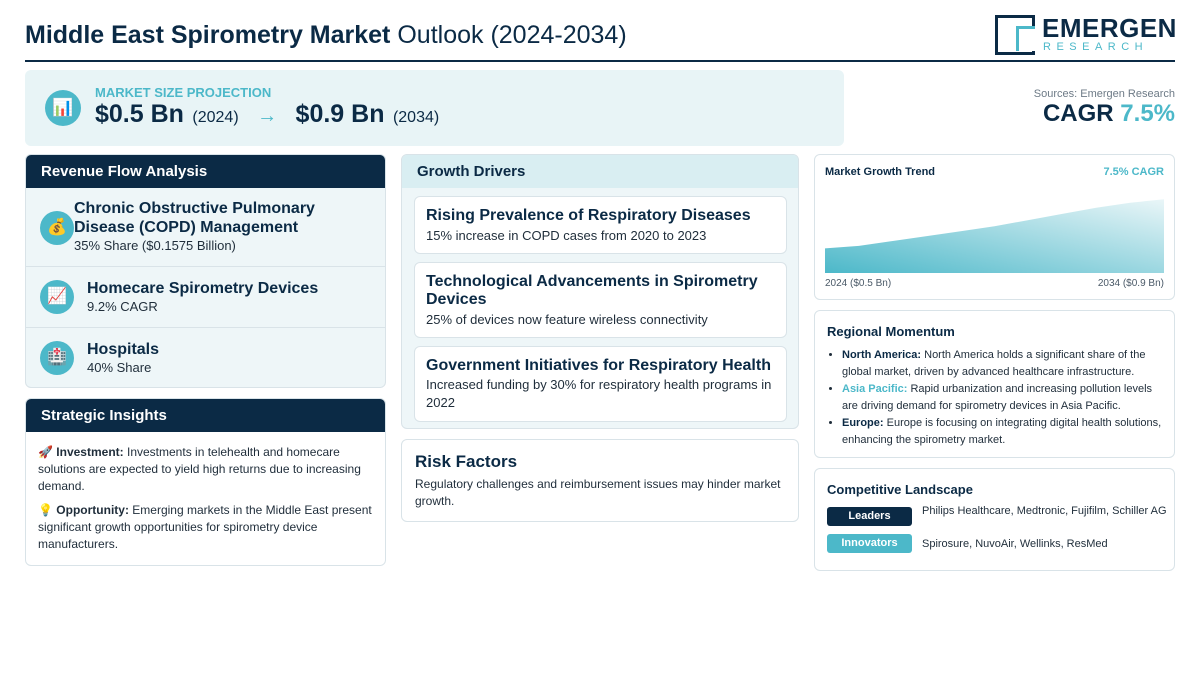 This screenshot has width=1200, height=700. Describe the element at coordinates (215, 117) in the screenshot. I see `start-year: (2024)` at that location.